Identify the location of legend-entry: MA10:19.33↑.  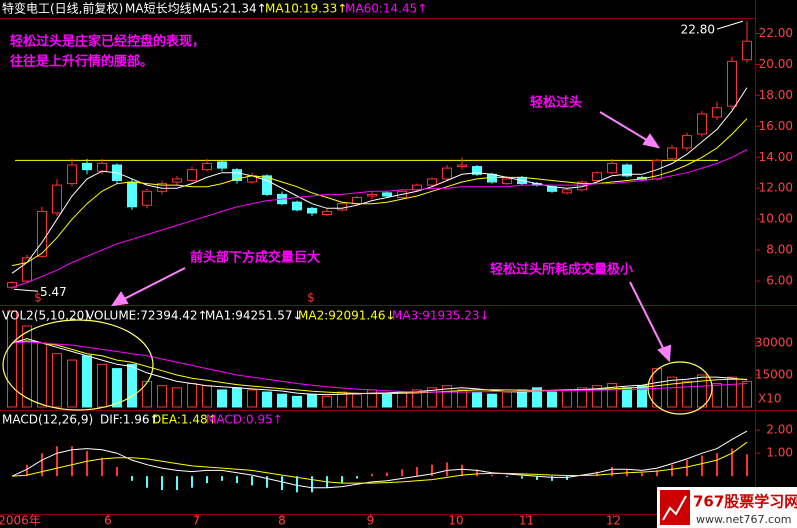
(306, 9).